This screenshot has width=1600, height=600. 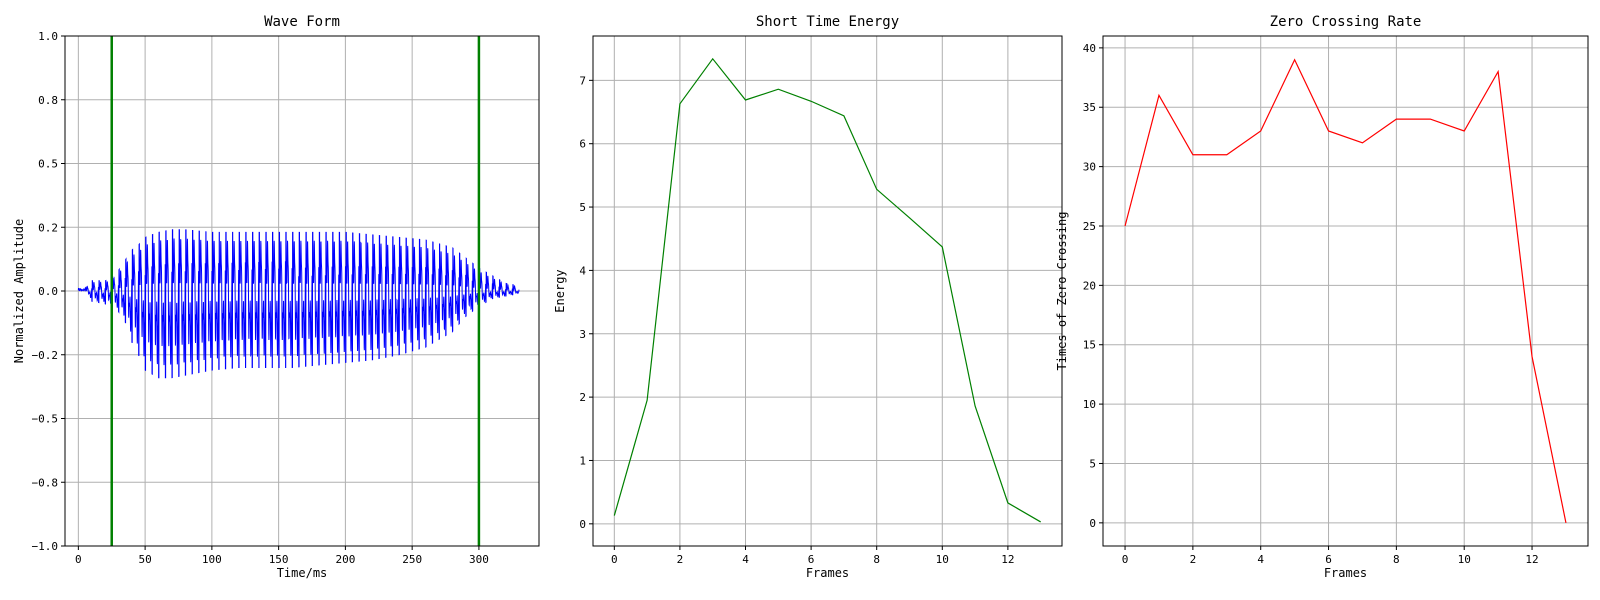 What do you see at coordinates (144, 559) in the screenshot?
I see `x-tick-label: 50` at bounding box center [144, 559].